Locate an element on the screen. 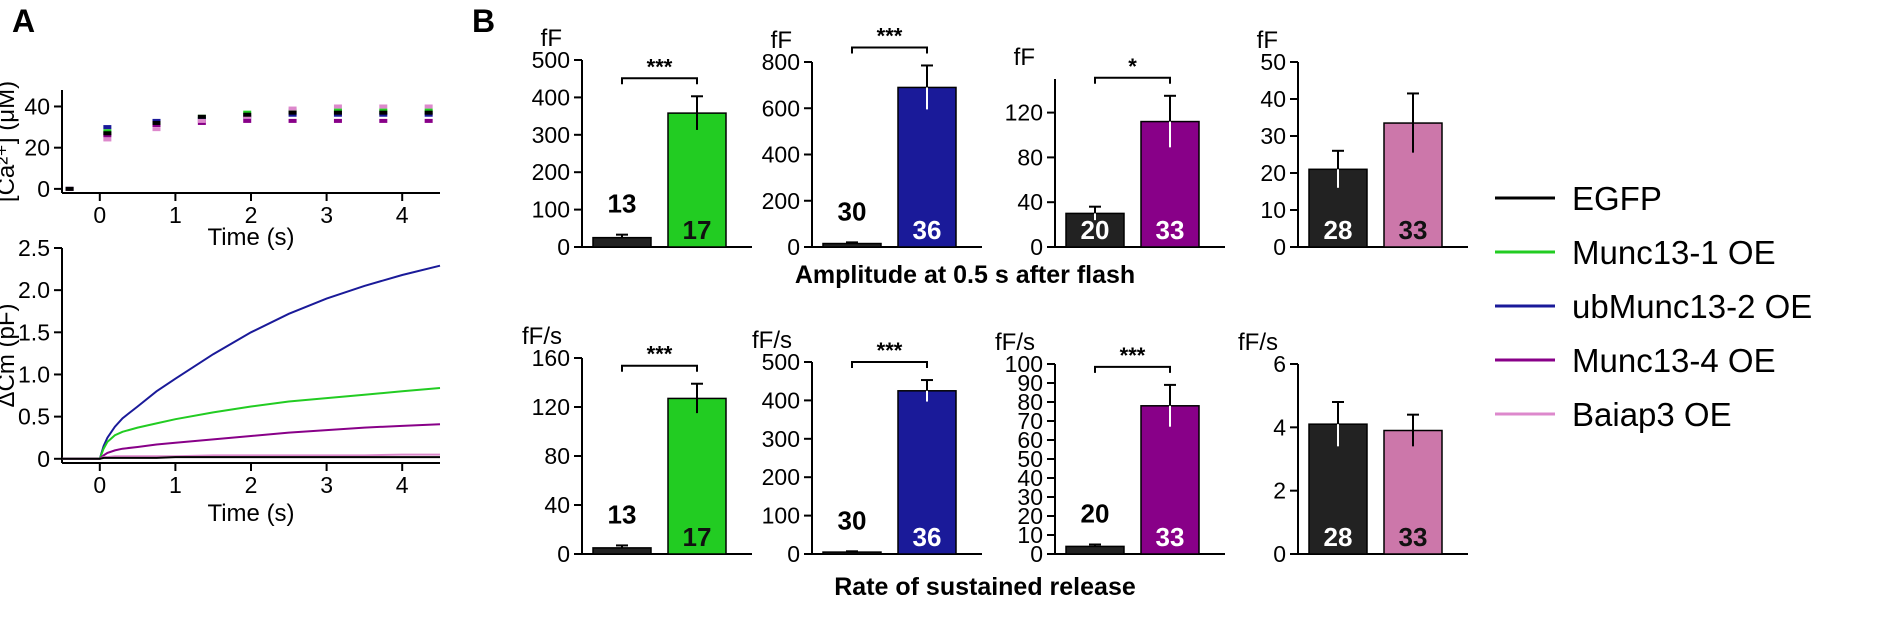 The width and height of the screenshot is (1890, 623). y-tick-label: 1.5 is located at coordinates (34, 332).